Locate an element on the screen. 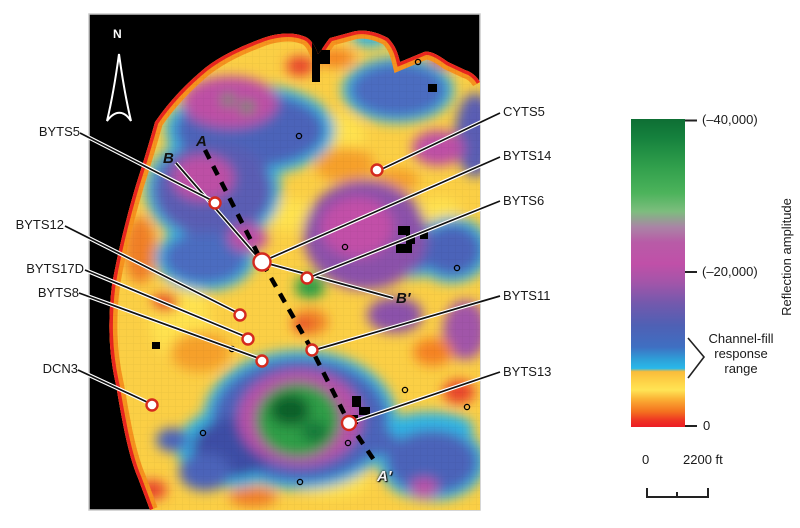  section-line-a is located at coordinates (290, 306).